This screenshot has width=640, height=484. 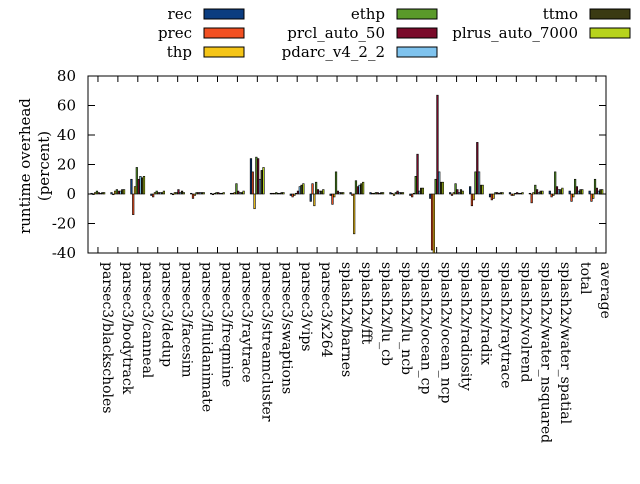 What do you see at coordinates (180, 14) in the screenshot?
I see `legend-label-rec: rec` at bounding box center [180, 14].